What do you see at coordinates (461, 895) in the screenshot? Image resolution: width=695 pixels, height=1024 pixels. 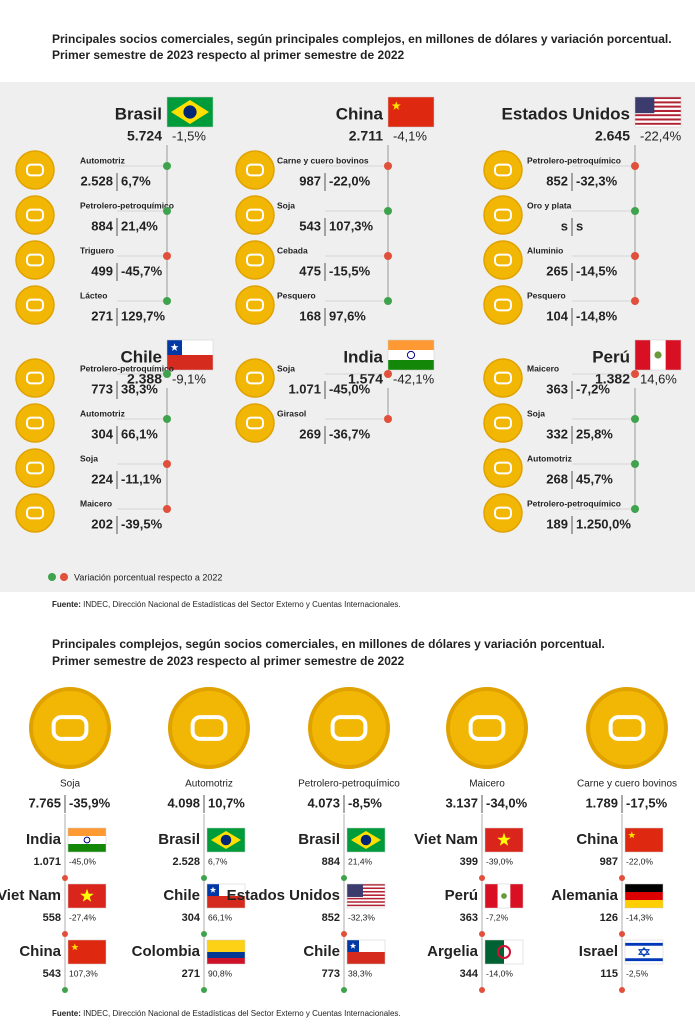 I see `partner-name: Perú` at bounding box center [461, 895].